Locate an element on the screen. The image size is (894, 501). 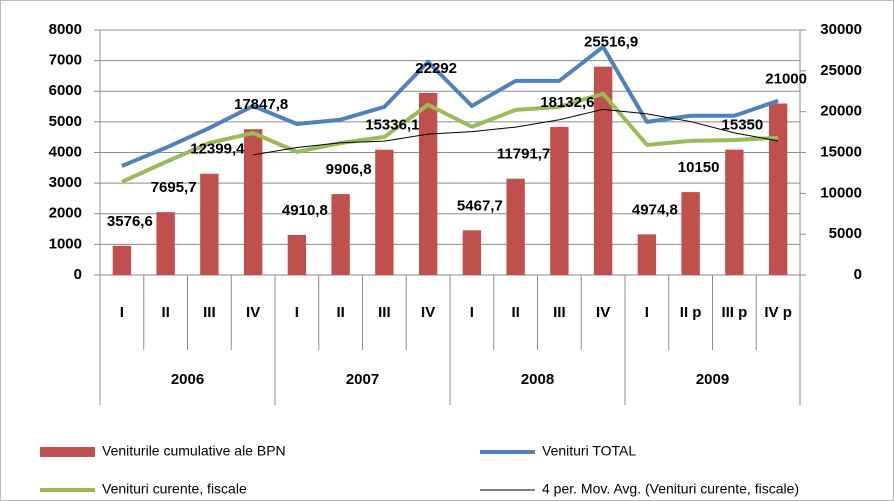
value-label: 18132,6 is located at coordinates (567, 102).